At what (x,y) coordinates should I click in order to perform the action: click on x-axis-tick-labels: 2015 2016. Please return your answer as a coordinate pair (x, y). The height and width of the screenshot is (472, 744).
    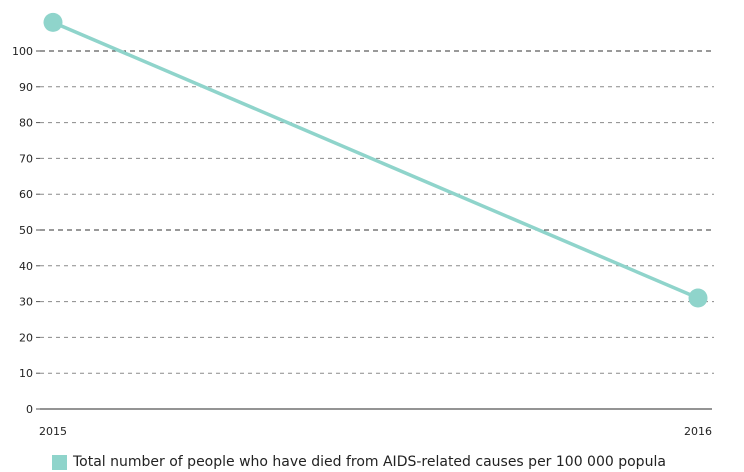
    Looking at the image, I should click on (375, 431).